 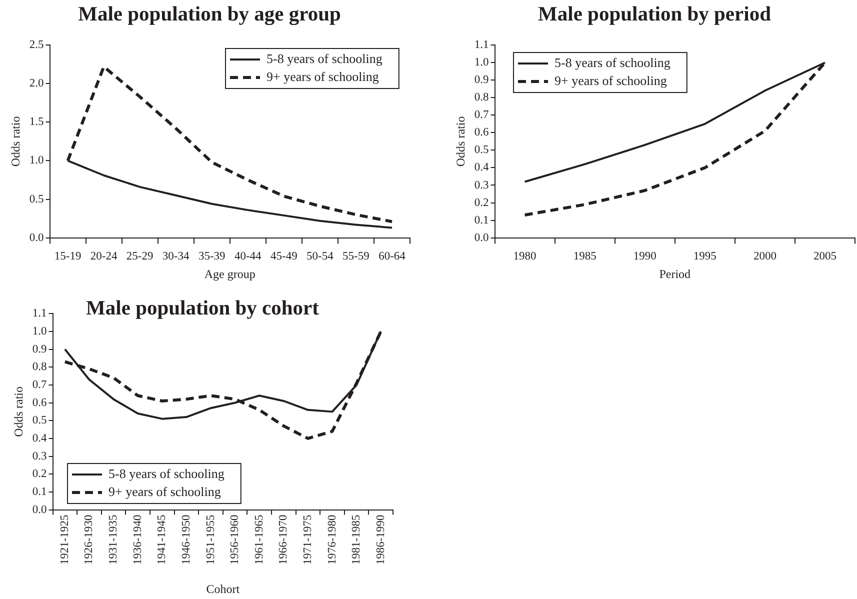 What do you see at coordinates (235, 539) in the screenshot?
I see `x-tick-label: 1956-1960` at bounding box center [235, 539].